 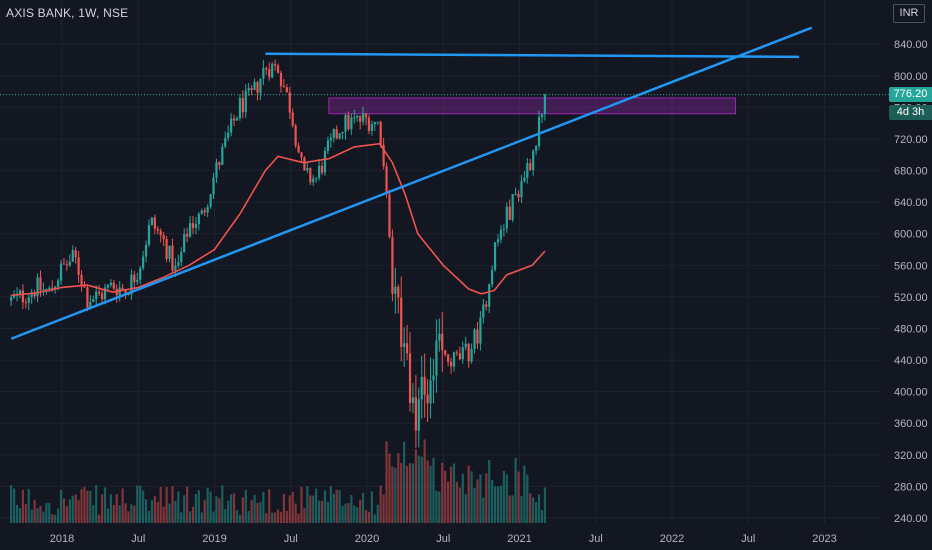 I want to click on price-tick-label: 480.00, so click(x=911, y=329).